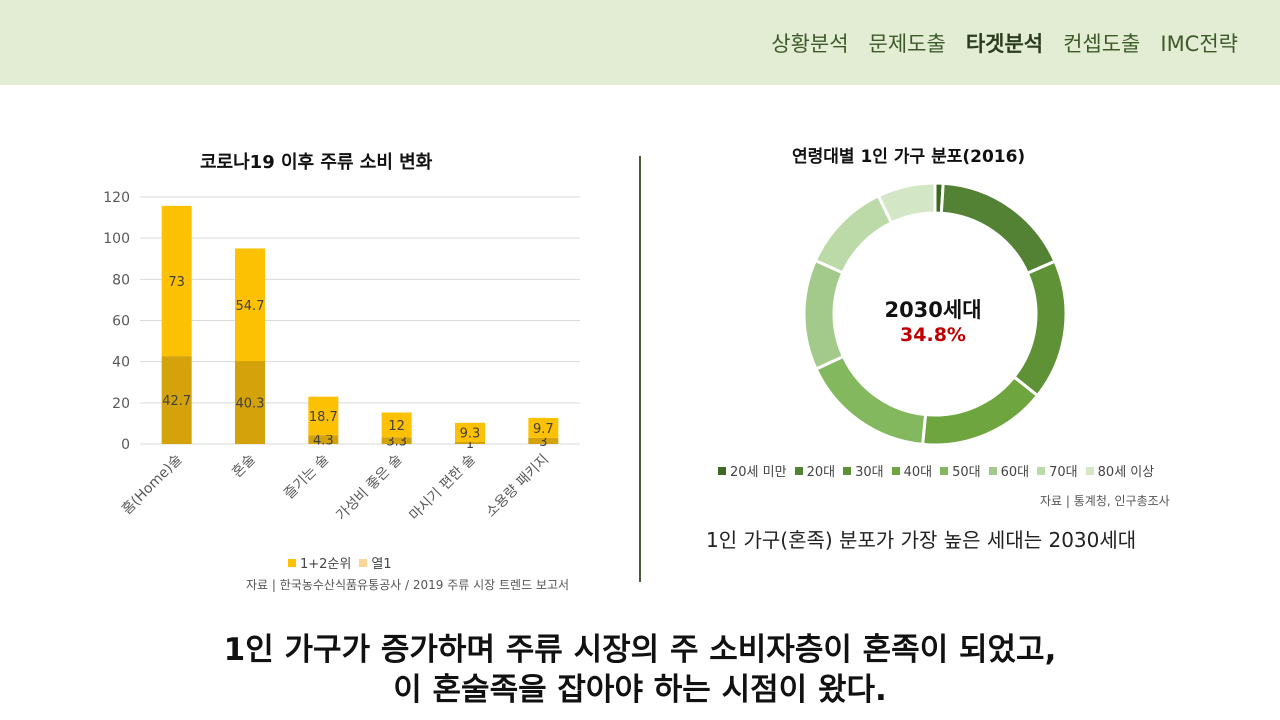  What do you see at coordinates (933, 335) in the screenshot?
I see `donut-center-value: 34.8%` at bounding box center [933, 335].